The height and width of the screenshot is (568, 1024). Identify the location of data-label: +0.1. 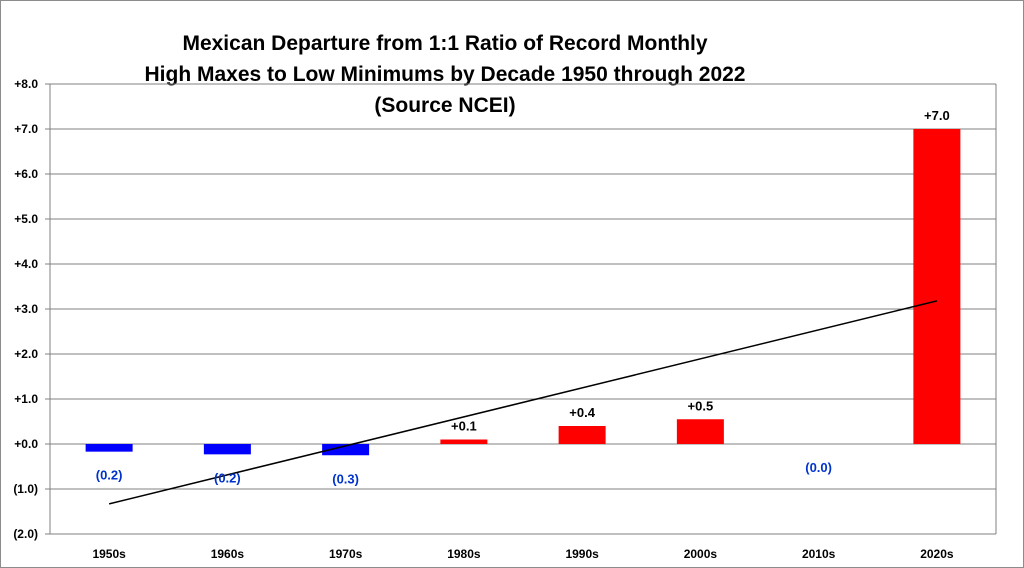
(464, 426).